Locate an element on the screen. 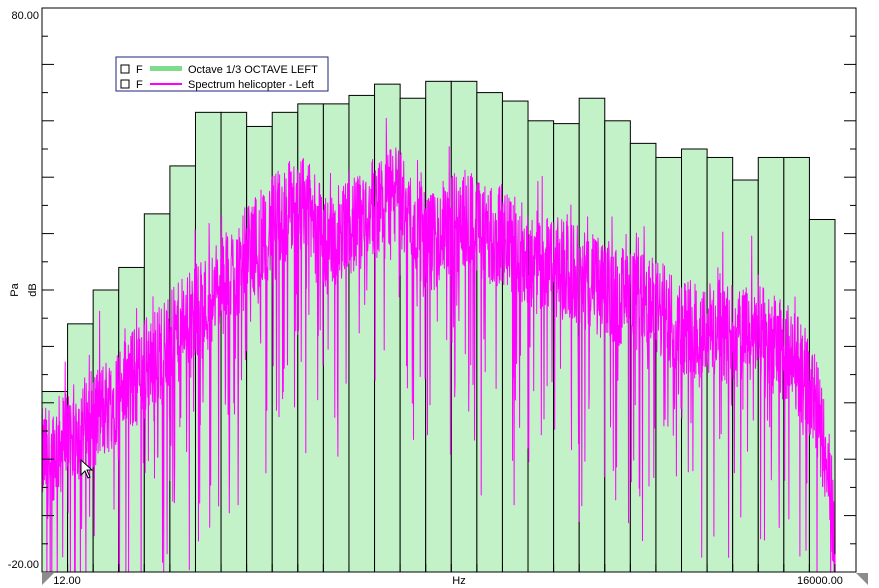  x-min-tick-label: 12.00 is located at coordinates (67, 581).